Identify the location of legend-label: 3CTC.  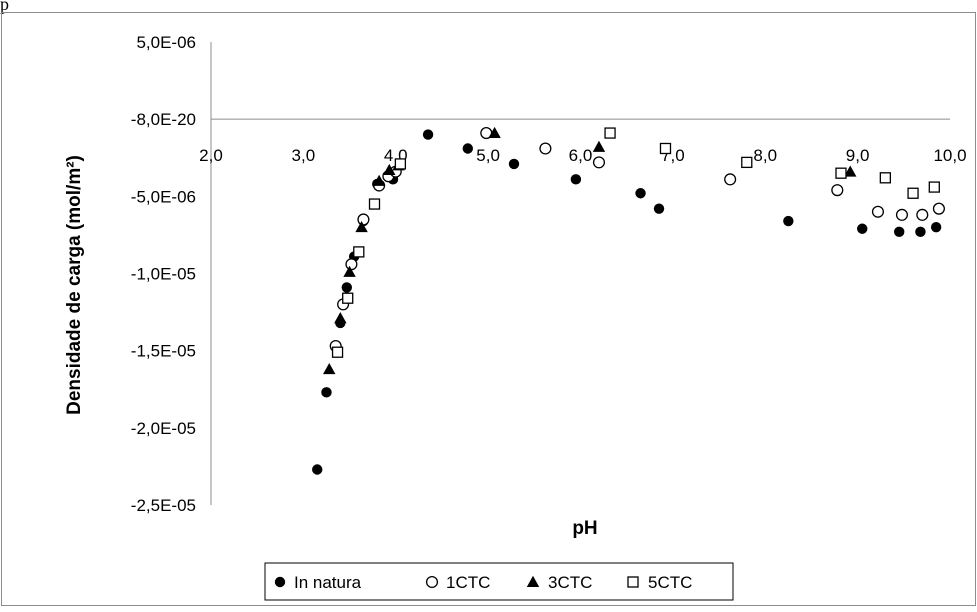
(570, 582).